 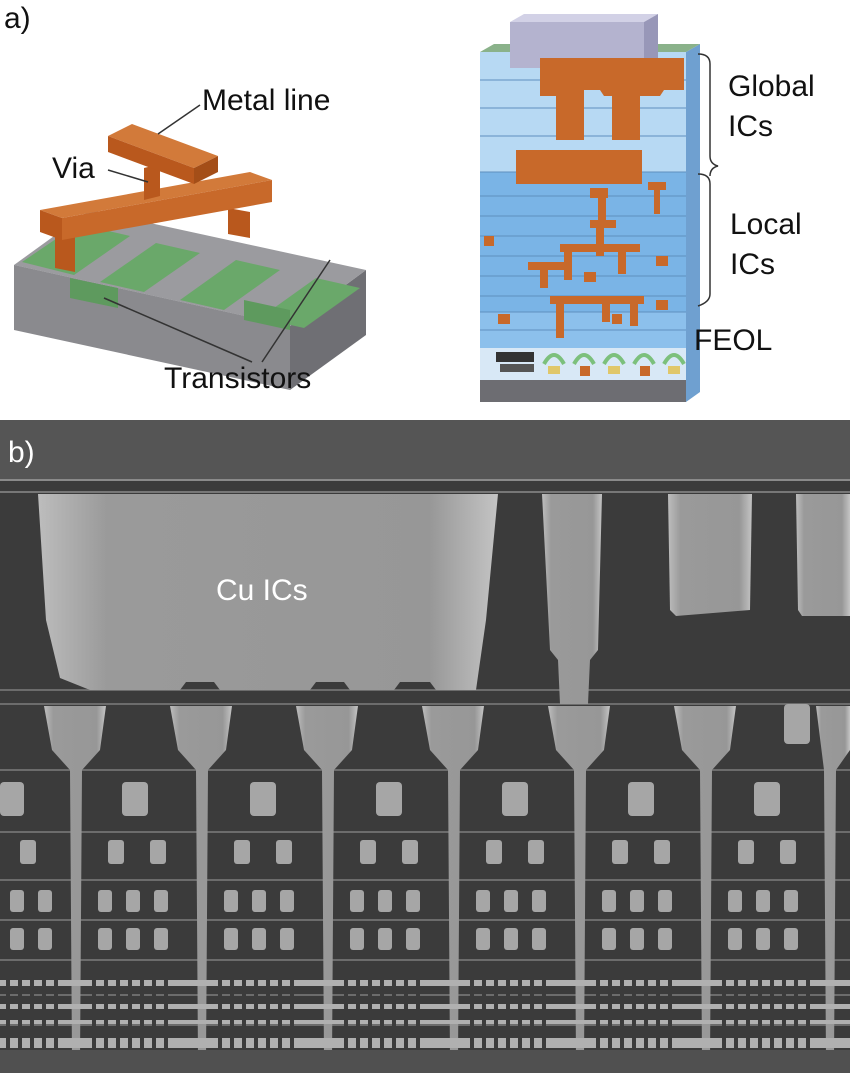 I want to click on transistors-label: Transistors, so click(x=238, y=378).